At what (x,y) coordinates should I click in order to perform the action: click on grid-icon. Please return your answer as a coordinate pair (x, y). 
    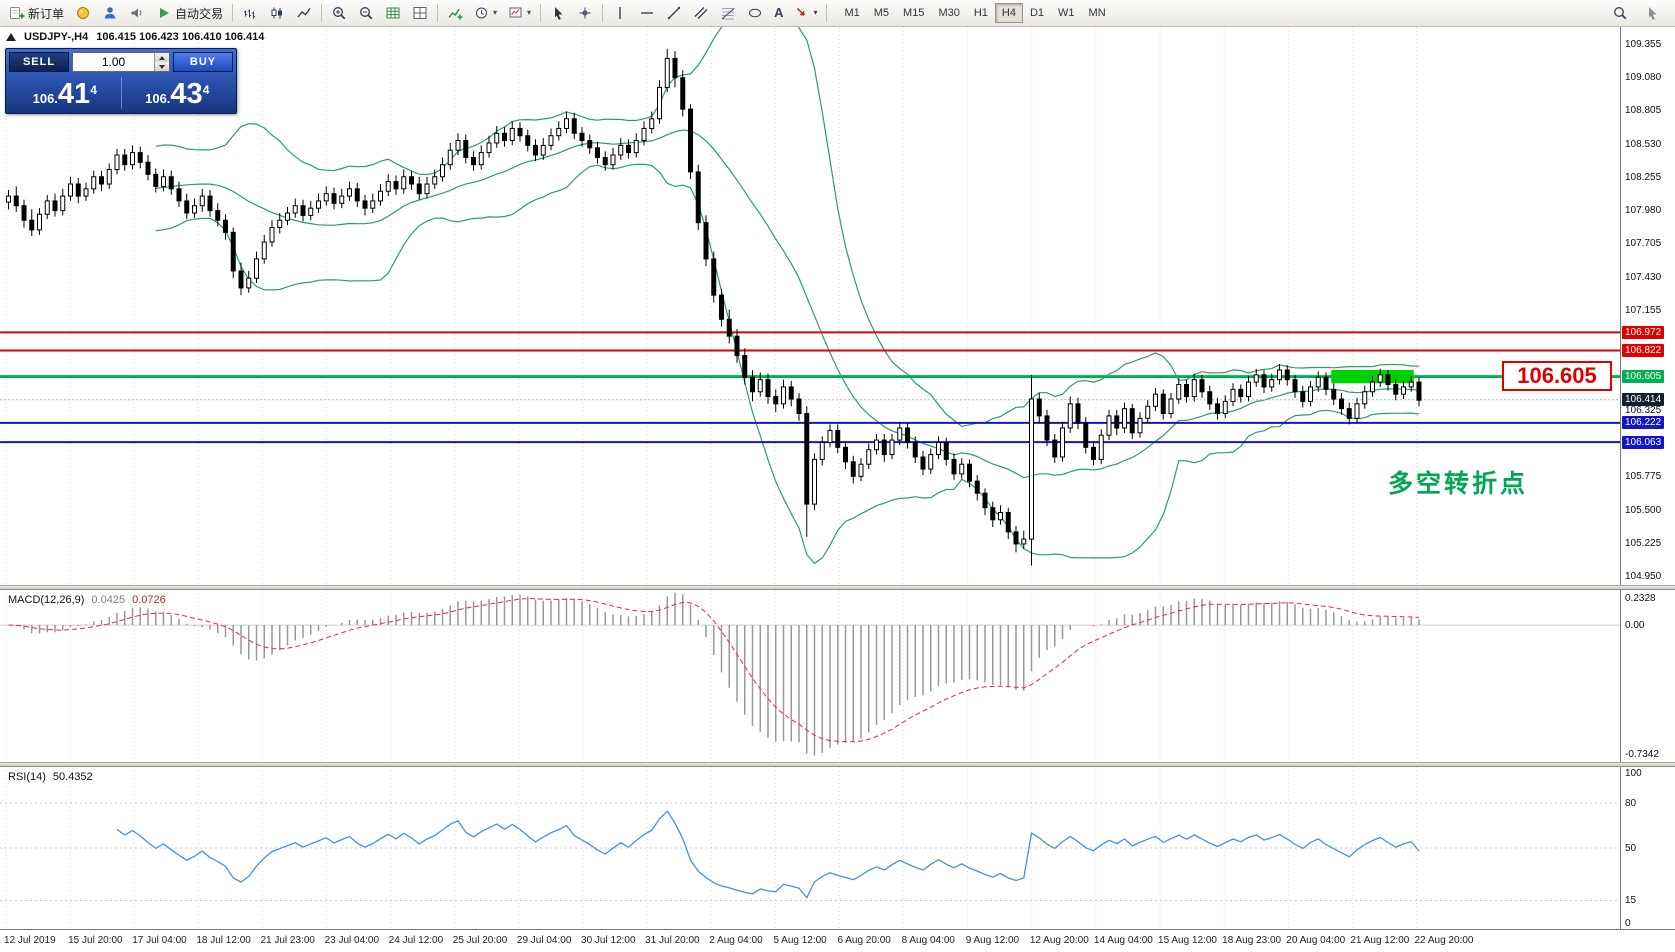
    Looking at the image, I should click on (393, 13).